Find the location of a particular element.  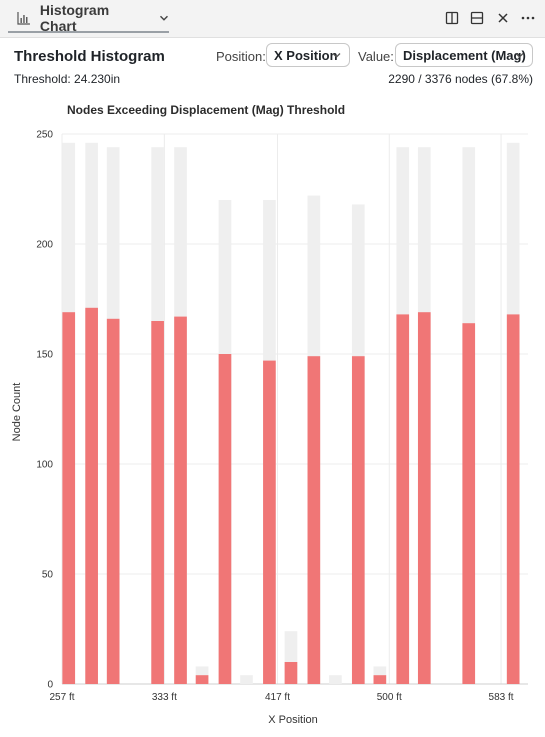

threshold-readout: Threshold: 24.230in is located at coordinates (67, 79).